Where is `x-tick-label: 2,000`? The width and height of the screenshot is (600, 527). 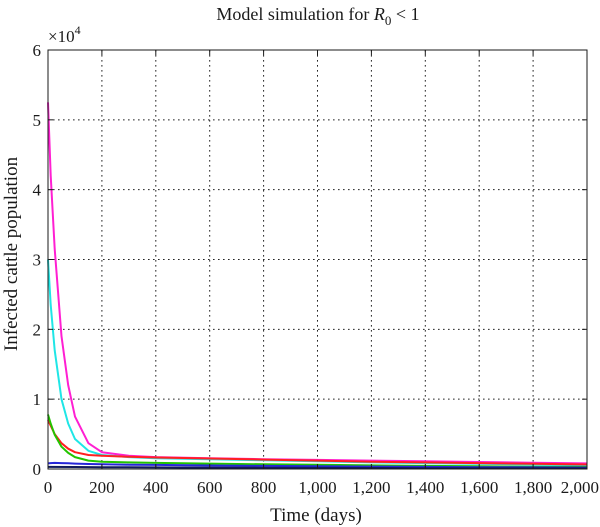 x-tick-label: 2,000 is located at coordinates (580, 487).